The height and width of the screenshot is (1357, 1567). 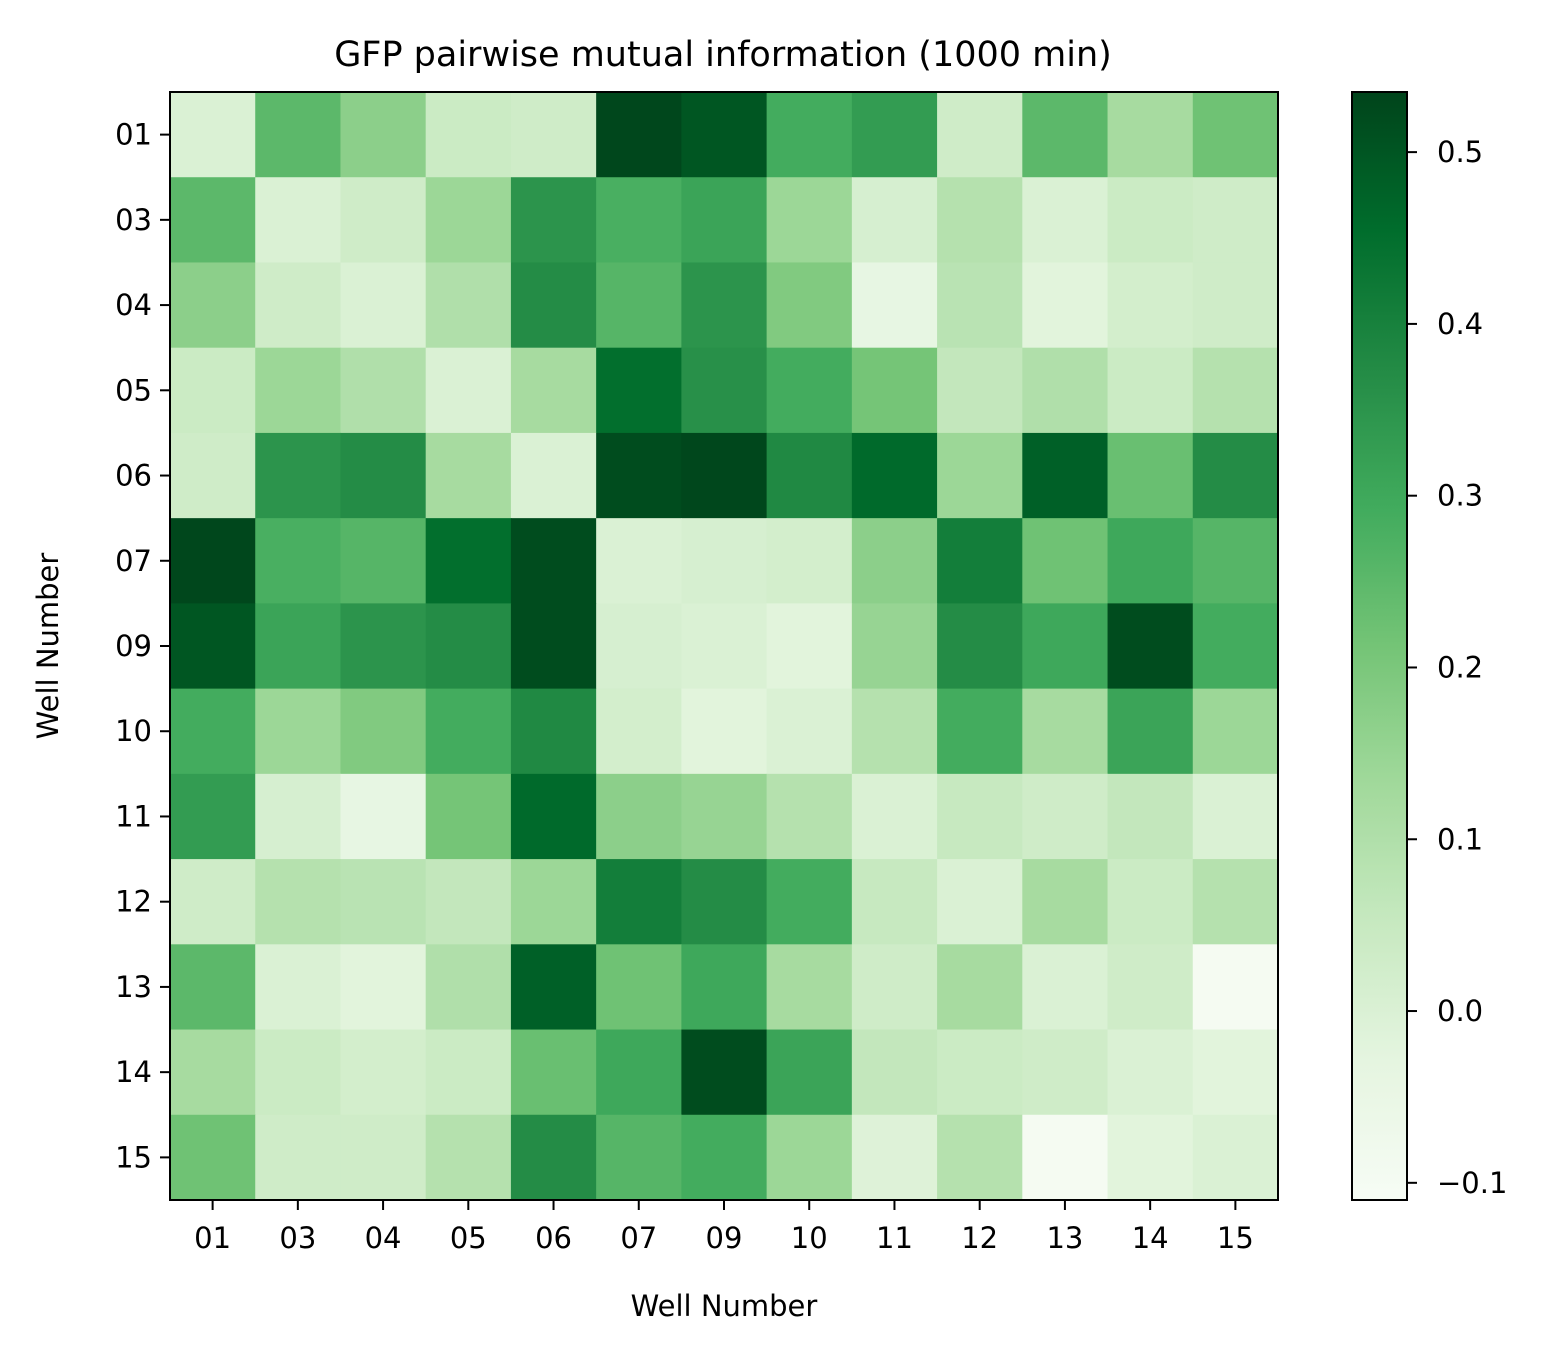 I want to click on colorbar-tick-label: 0.0, so click(x=1460, y=1011).